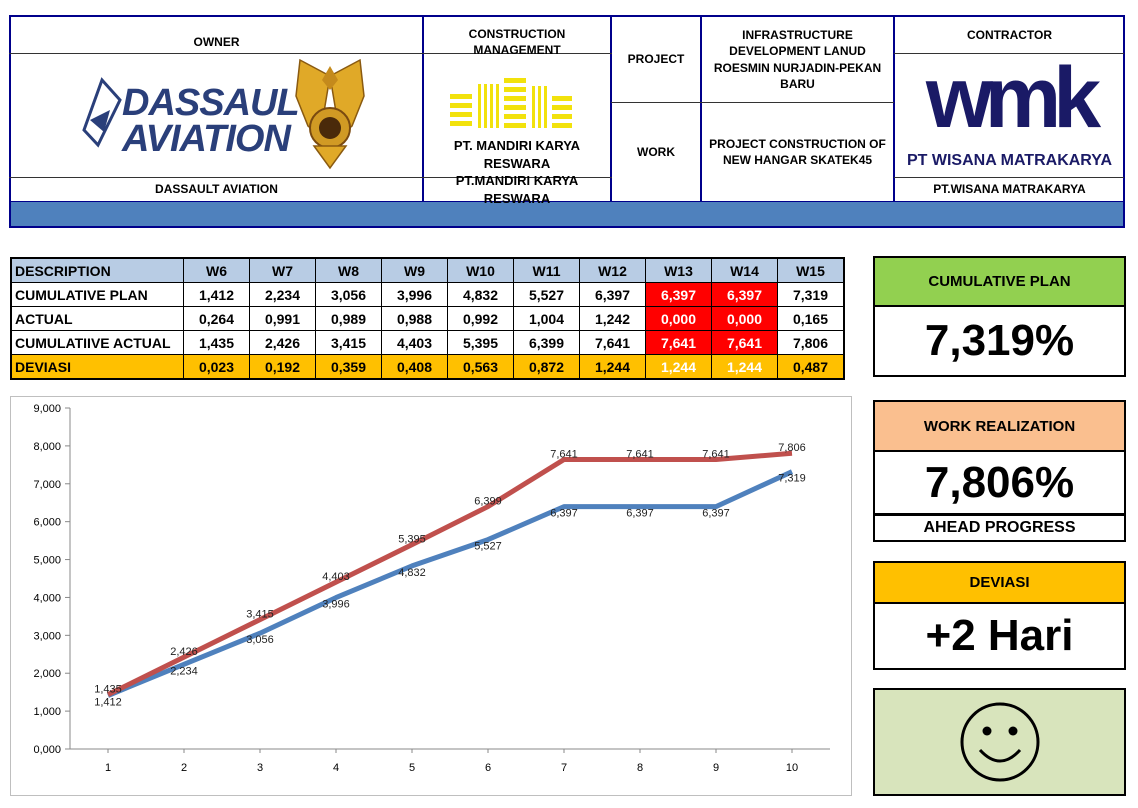 The height and width of the screenshot is (808, 1138). Describe the element at coordinates (744, 294) in the screenshot. I see `table-cell-highlight: 6,397` at that location.